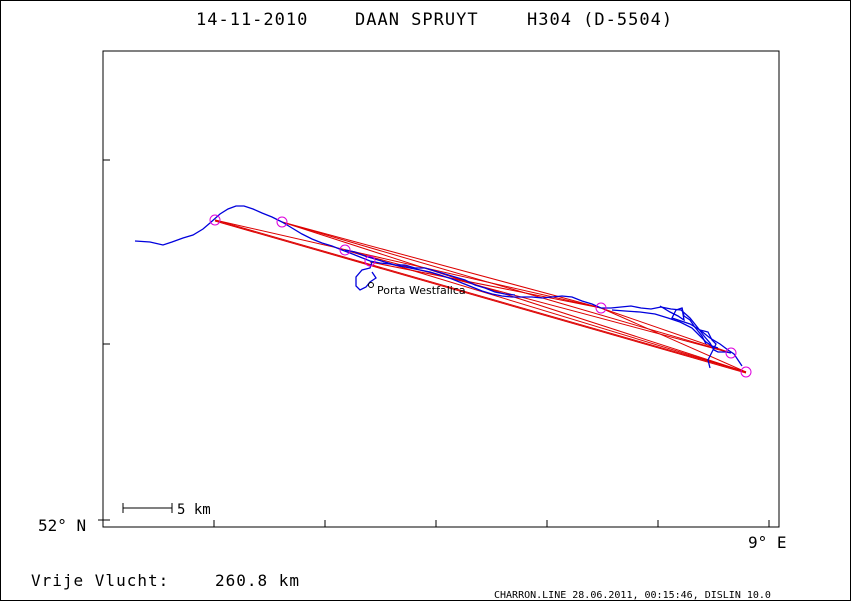 The image size is (853, 603). I want to click on x-axis-ticks, so click(491, 523).